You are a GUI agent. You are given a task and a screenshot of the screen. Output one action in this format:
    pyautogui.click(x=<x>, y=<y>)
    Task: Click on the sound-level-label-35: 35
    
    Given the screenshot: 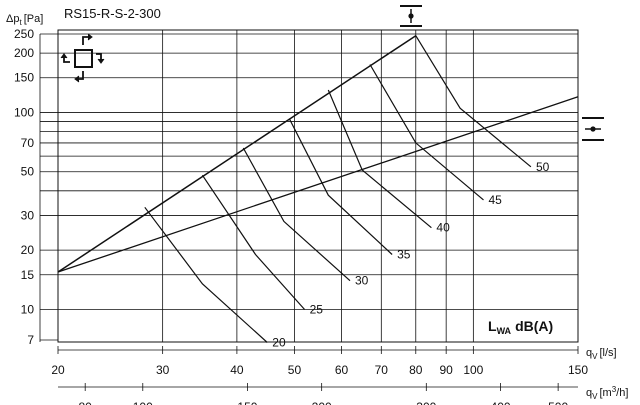 What is the action you would take?
    pyautogui.click(x=404, y=255)
    